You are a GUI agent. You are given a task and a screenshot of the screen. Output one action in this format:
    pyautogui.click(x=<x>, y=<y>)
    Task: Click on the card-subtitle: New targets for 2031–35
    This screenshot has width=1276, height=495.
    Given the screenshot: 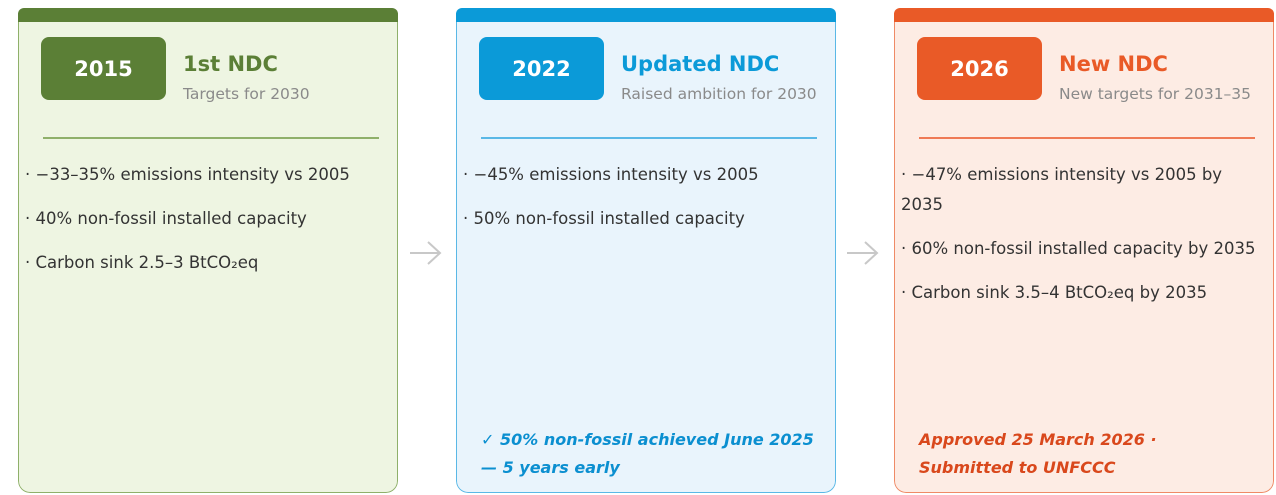 What is the action you would take?
    pyautogui.click(x=1155, y=94)
    